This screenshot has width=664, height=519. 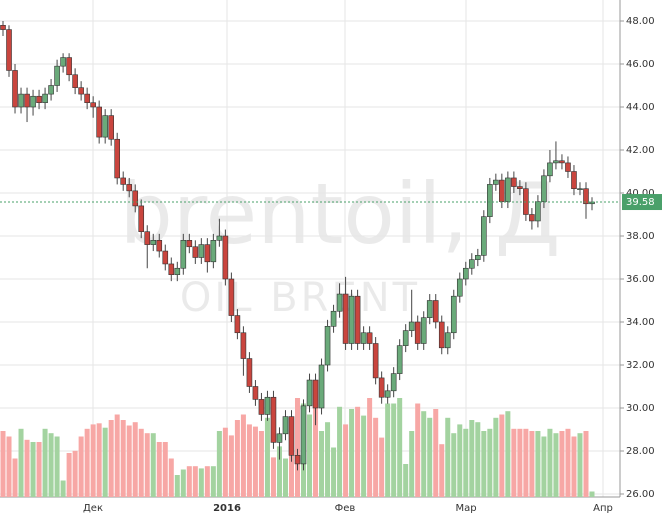 What do you see at coordinates (640, 193) in the screenshot?
I see `y-tick-label: 40.00` at bounding box center [640, 193].